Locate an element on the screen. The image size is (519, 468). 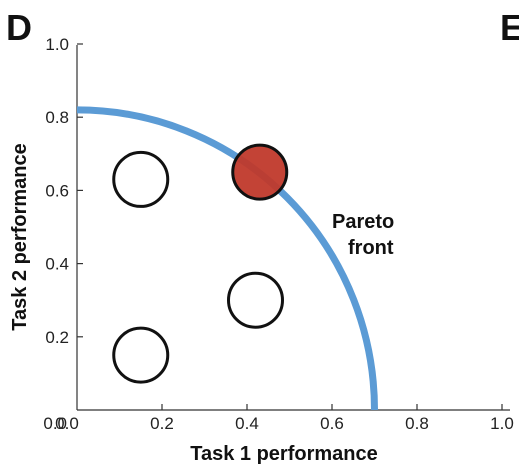
pareto-label-line1: Pareto is located at coordinates (363, 222).